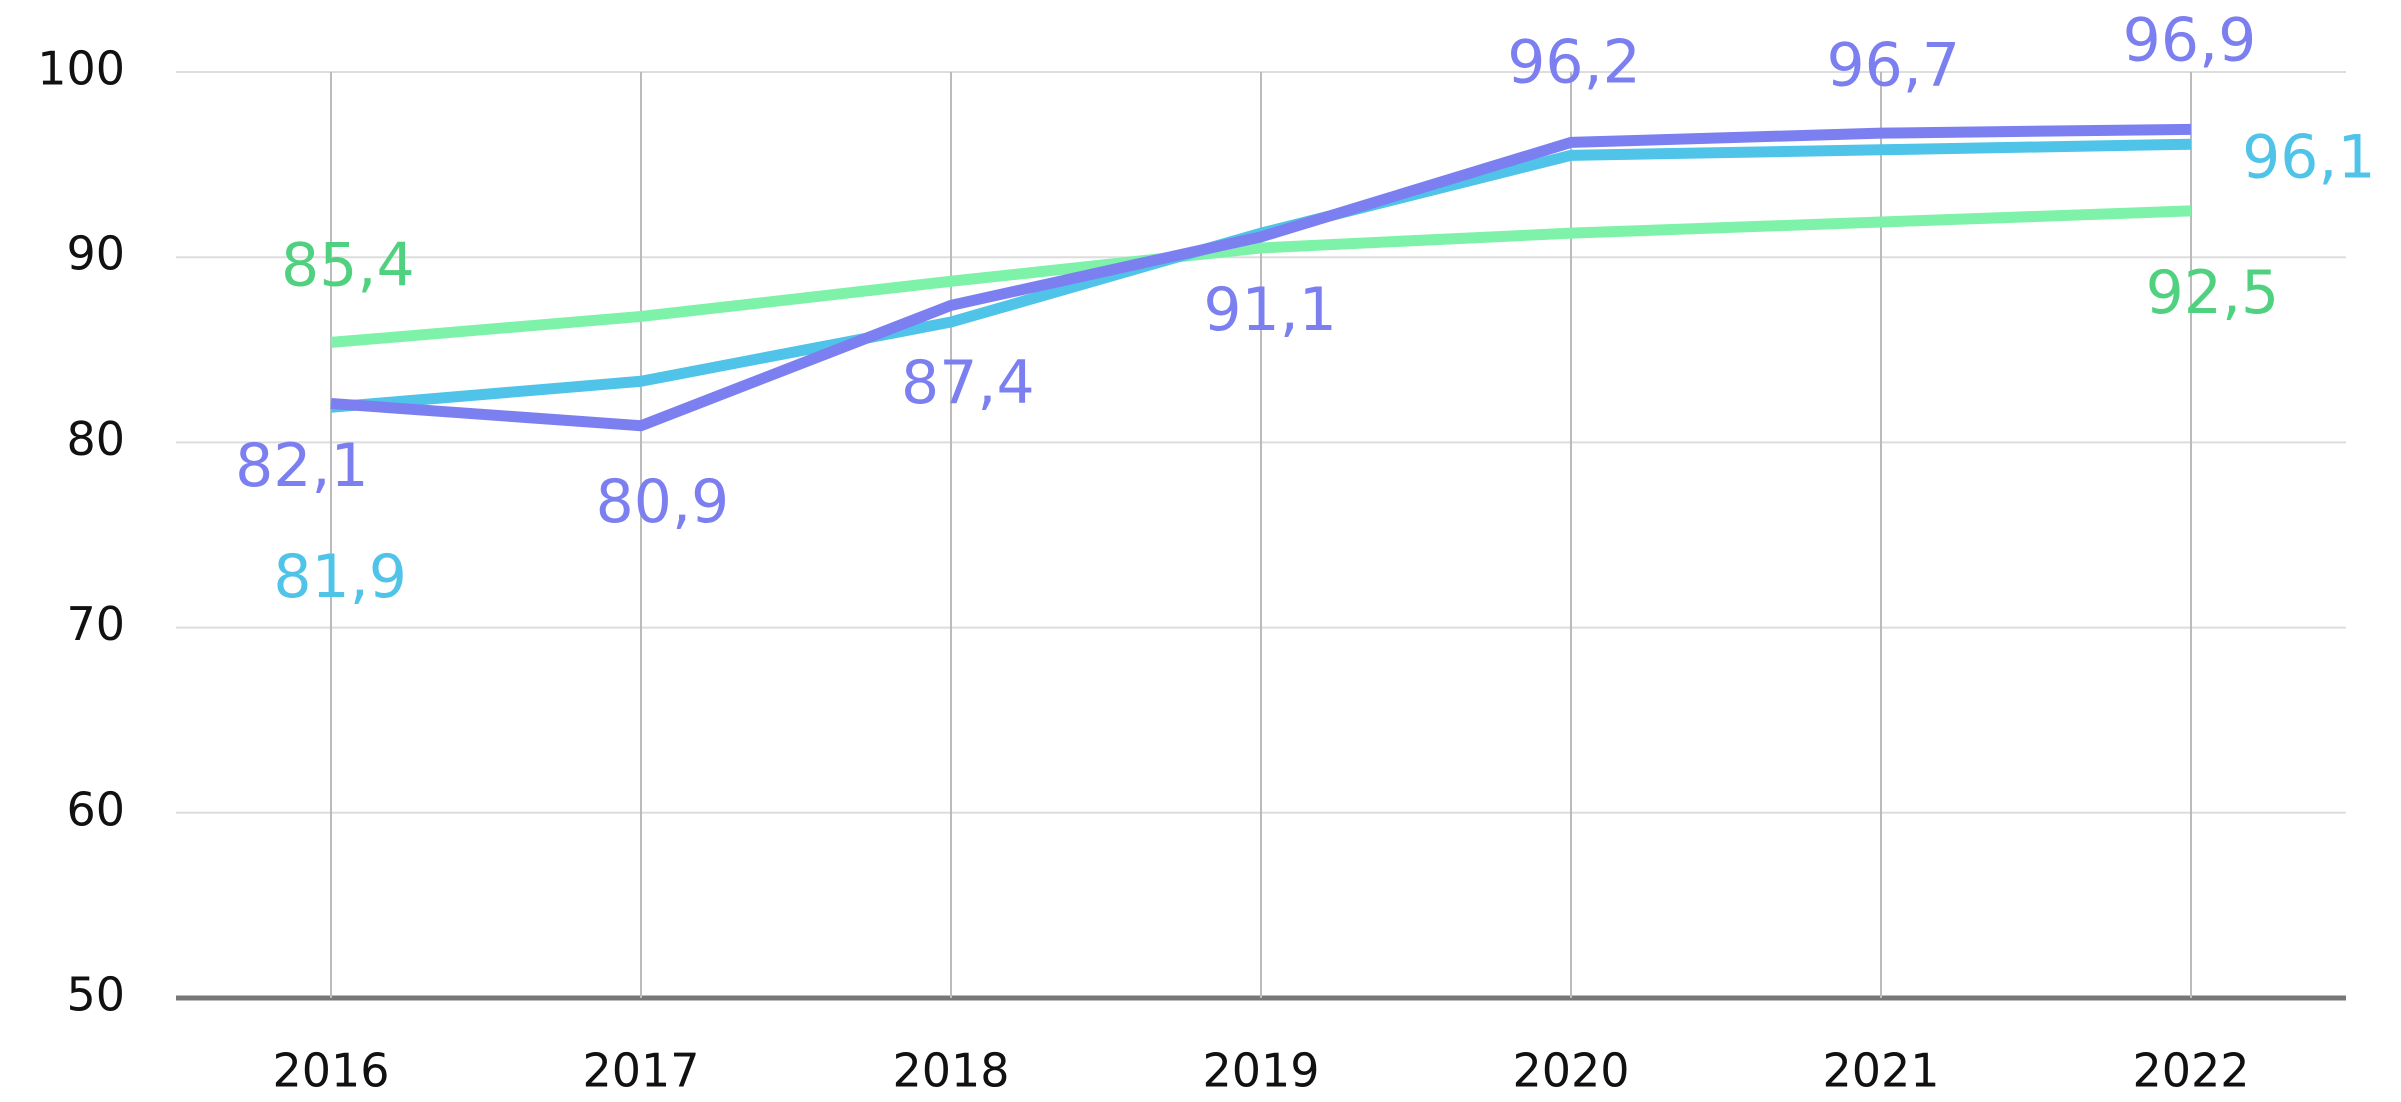  Describe the element at coordinates (95, 254) in the screenshot. I see `y-tick-label: 90` at that location.